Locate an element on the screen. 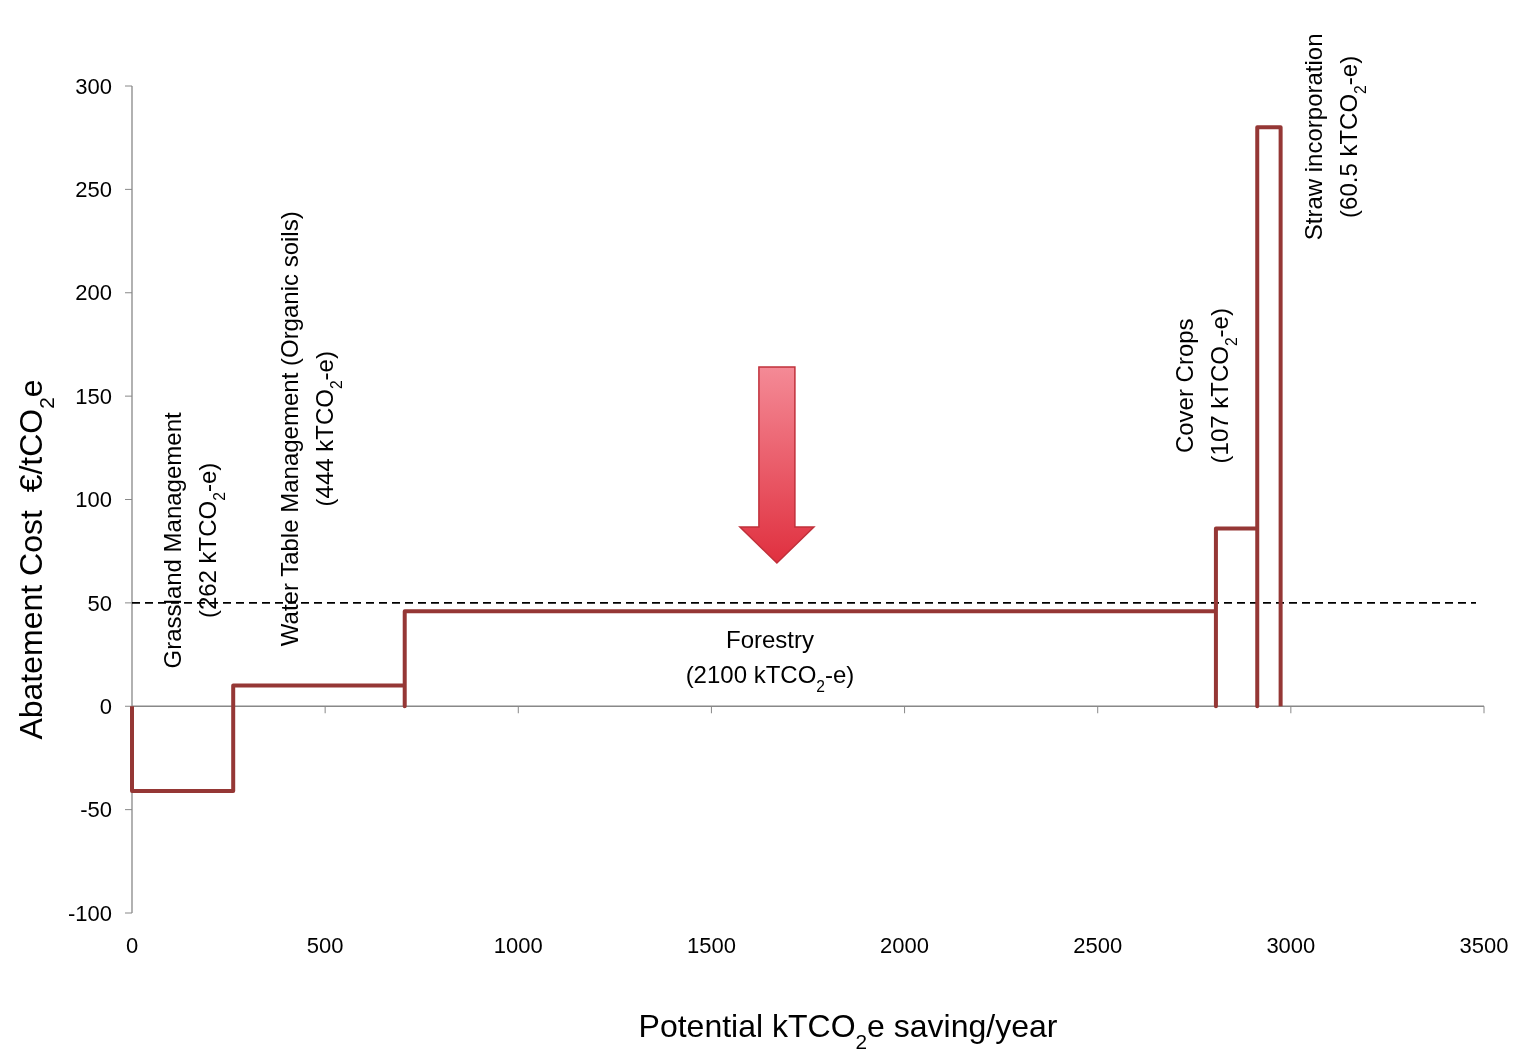 The image size is (1524, 1049). x-tick-label: 2000 is located at coordinates (905, 945).